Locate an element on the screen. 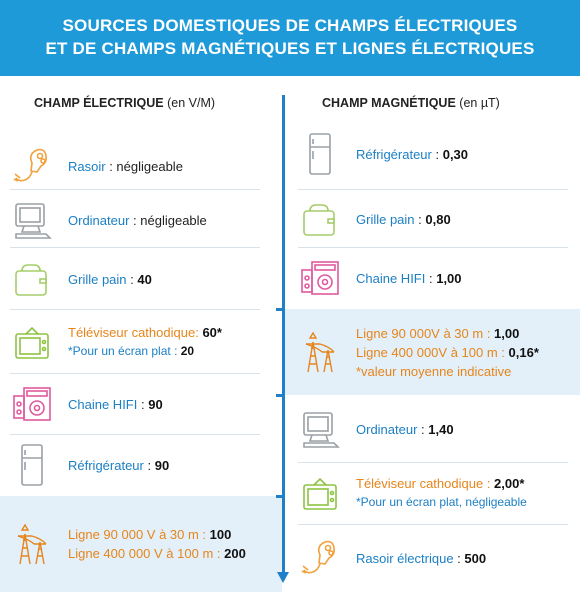 This screenshot has height=600, width=580. magnetic-title: CHAMP MAGNÉTIQUE is located at coordinates (389, 103).